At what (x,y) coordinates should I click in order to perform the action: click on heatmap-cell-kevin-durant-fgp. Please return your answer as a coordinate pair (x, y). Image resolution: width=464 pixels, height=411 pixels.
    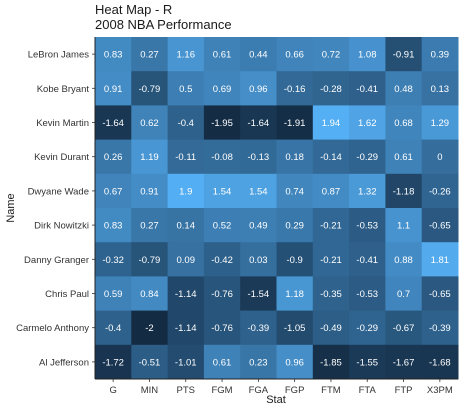
    Looking at the image, I should click on (295, 157).